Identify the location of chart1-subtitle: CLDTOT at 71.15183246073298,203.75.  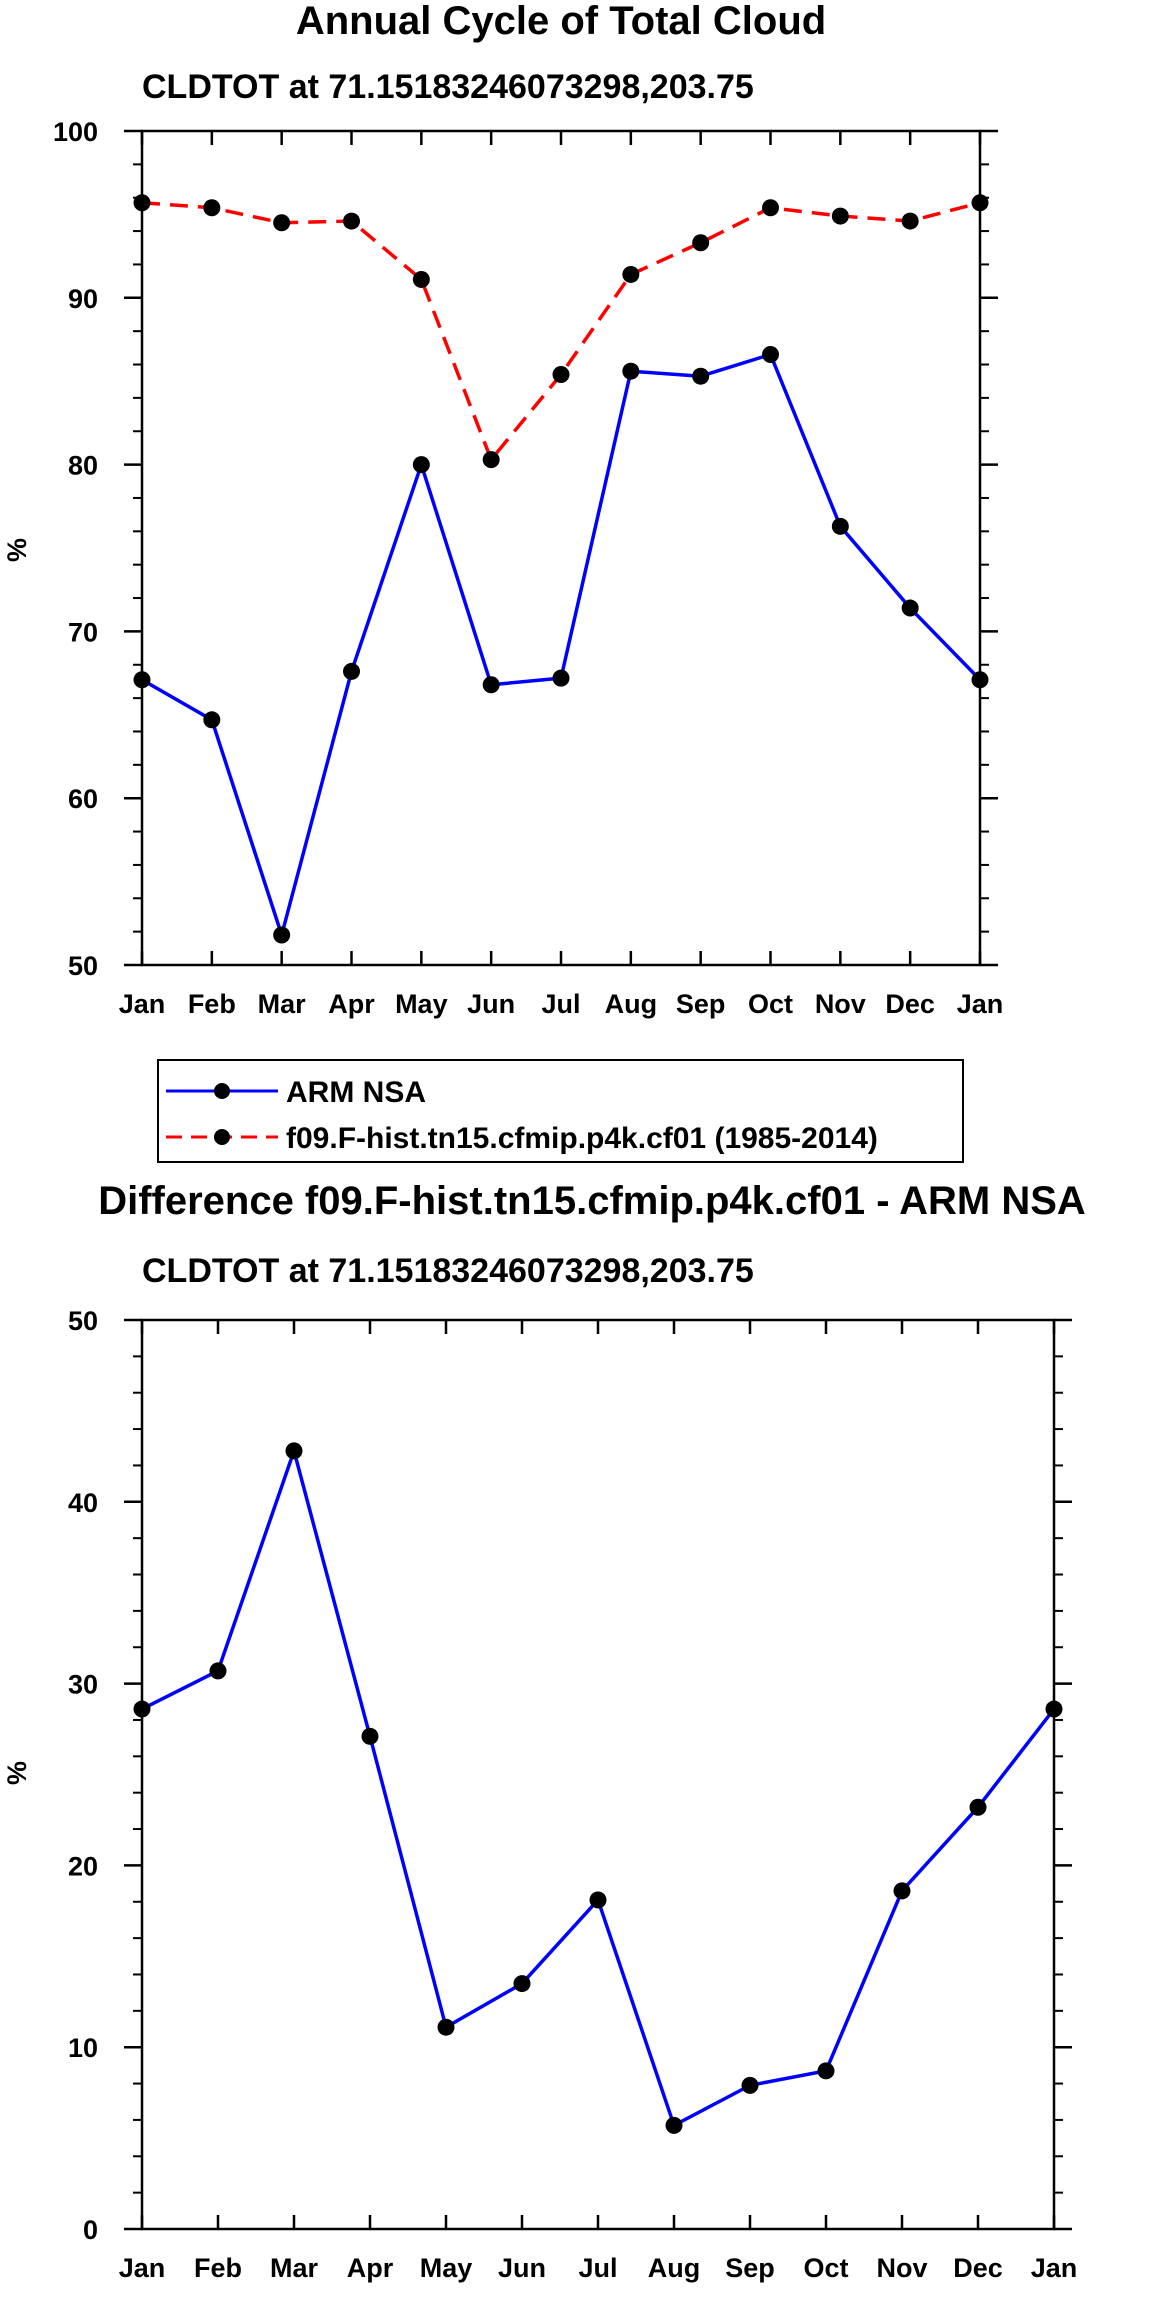
(448, 87).